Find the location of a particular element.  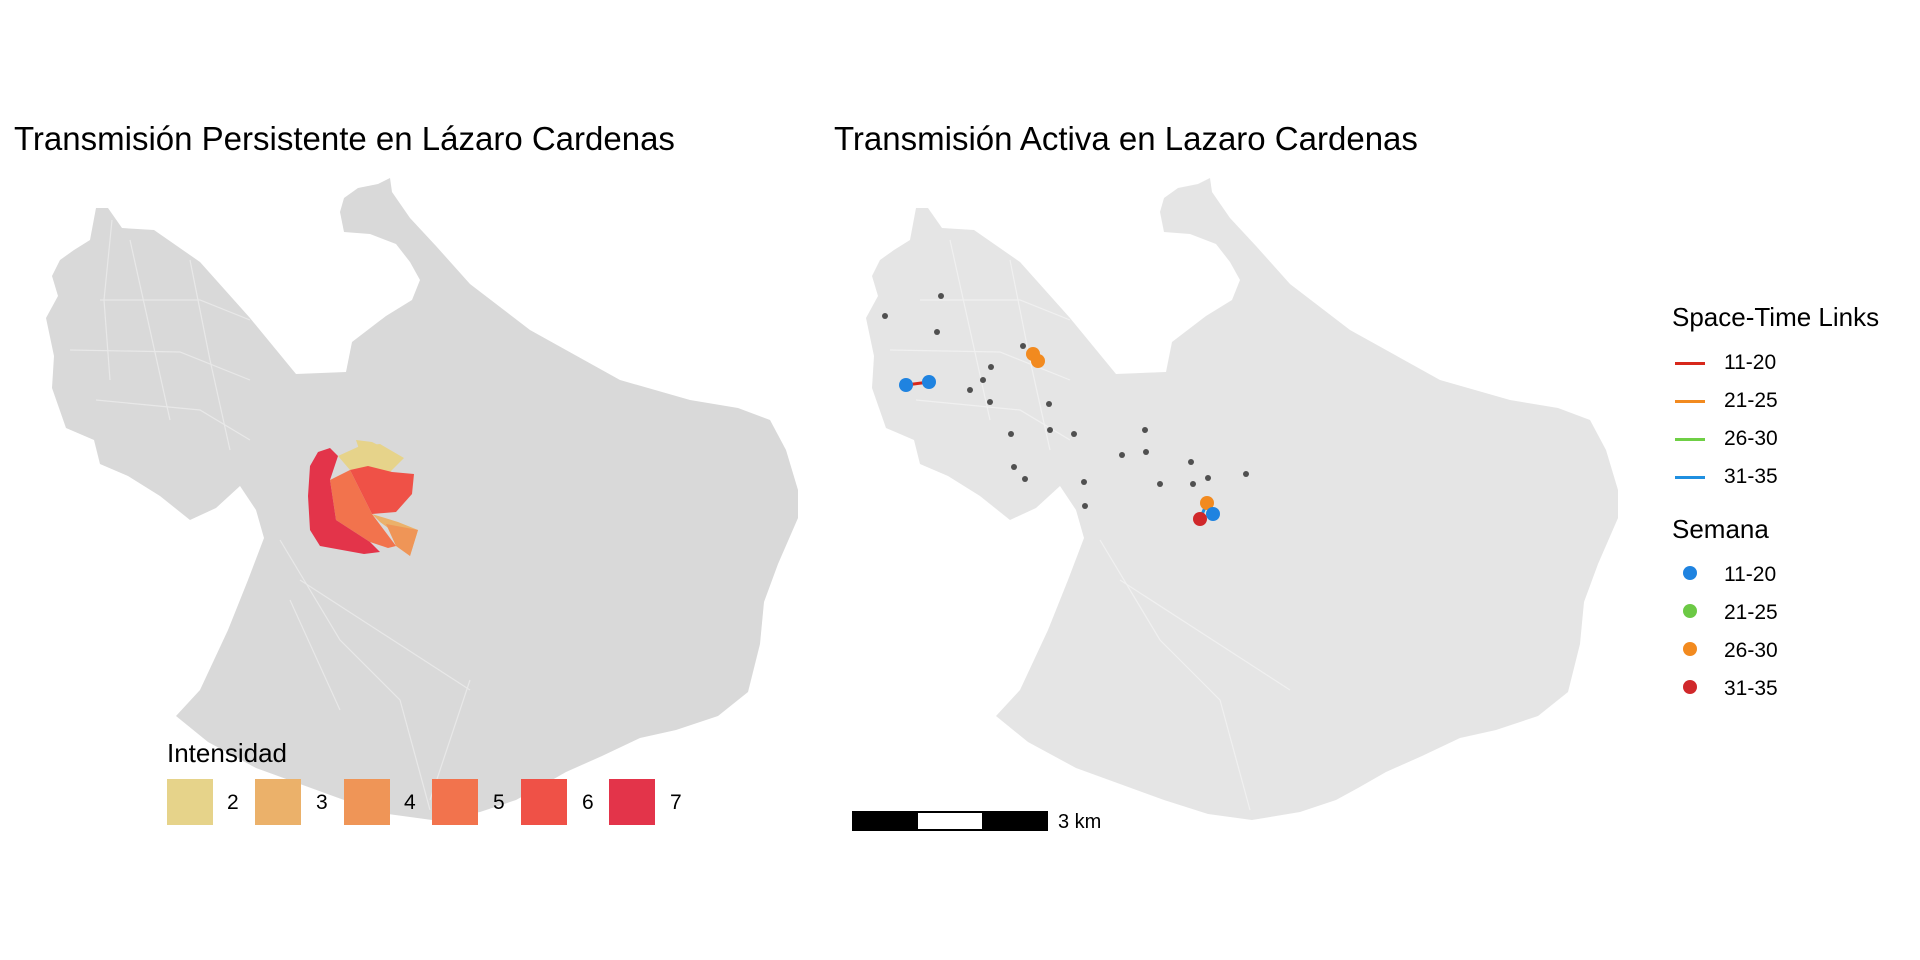

intensity-label: 4 is located at coordinates (410, 802).